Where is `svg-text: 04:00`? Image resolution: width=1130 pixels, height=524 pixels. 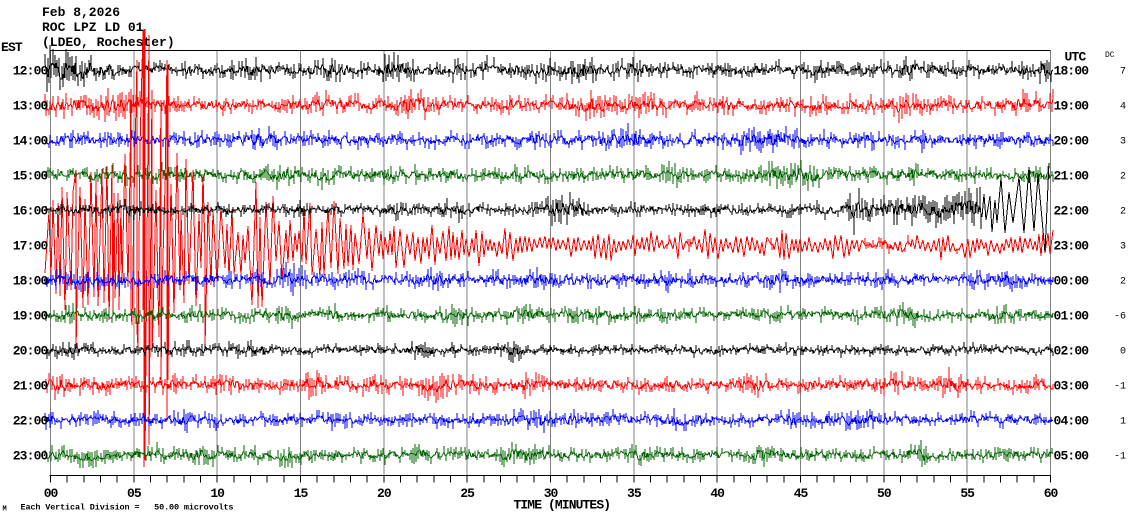 svg-text: 04:00 is located at coordinates (1072, 421).